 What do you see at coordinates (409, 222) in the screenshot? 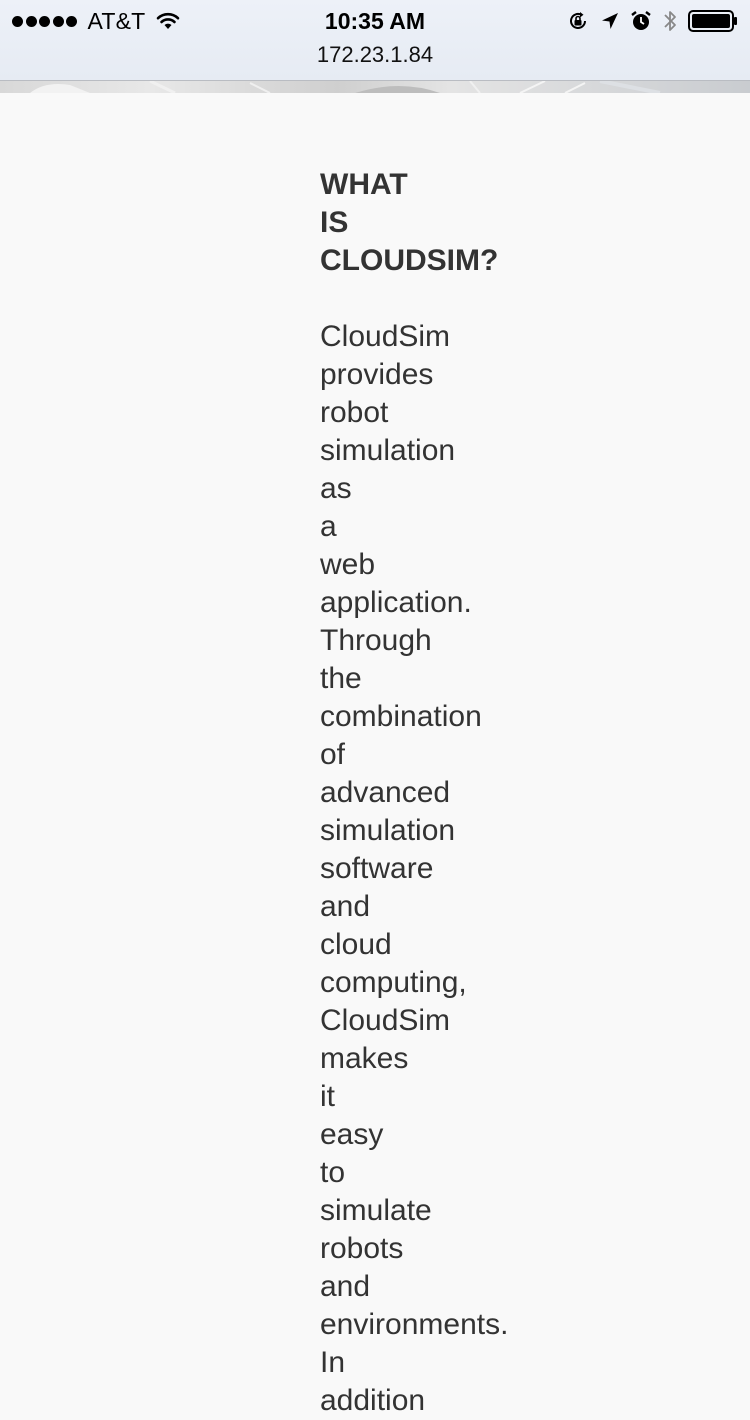
I see `section-heading: WHAT IS CLOUDSIM?` at bounding box center [409, 222].